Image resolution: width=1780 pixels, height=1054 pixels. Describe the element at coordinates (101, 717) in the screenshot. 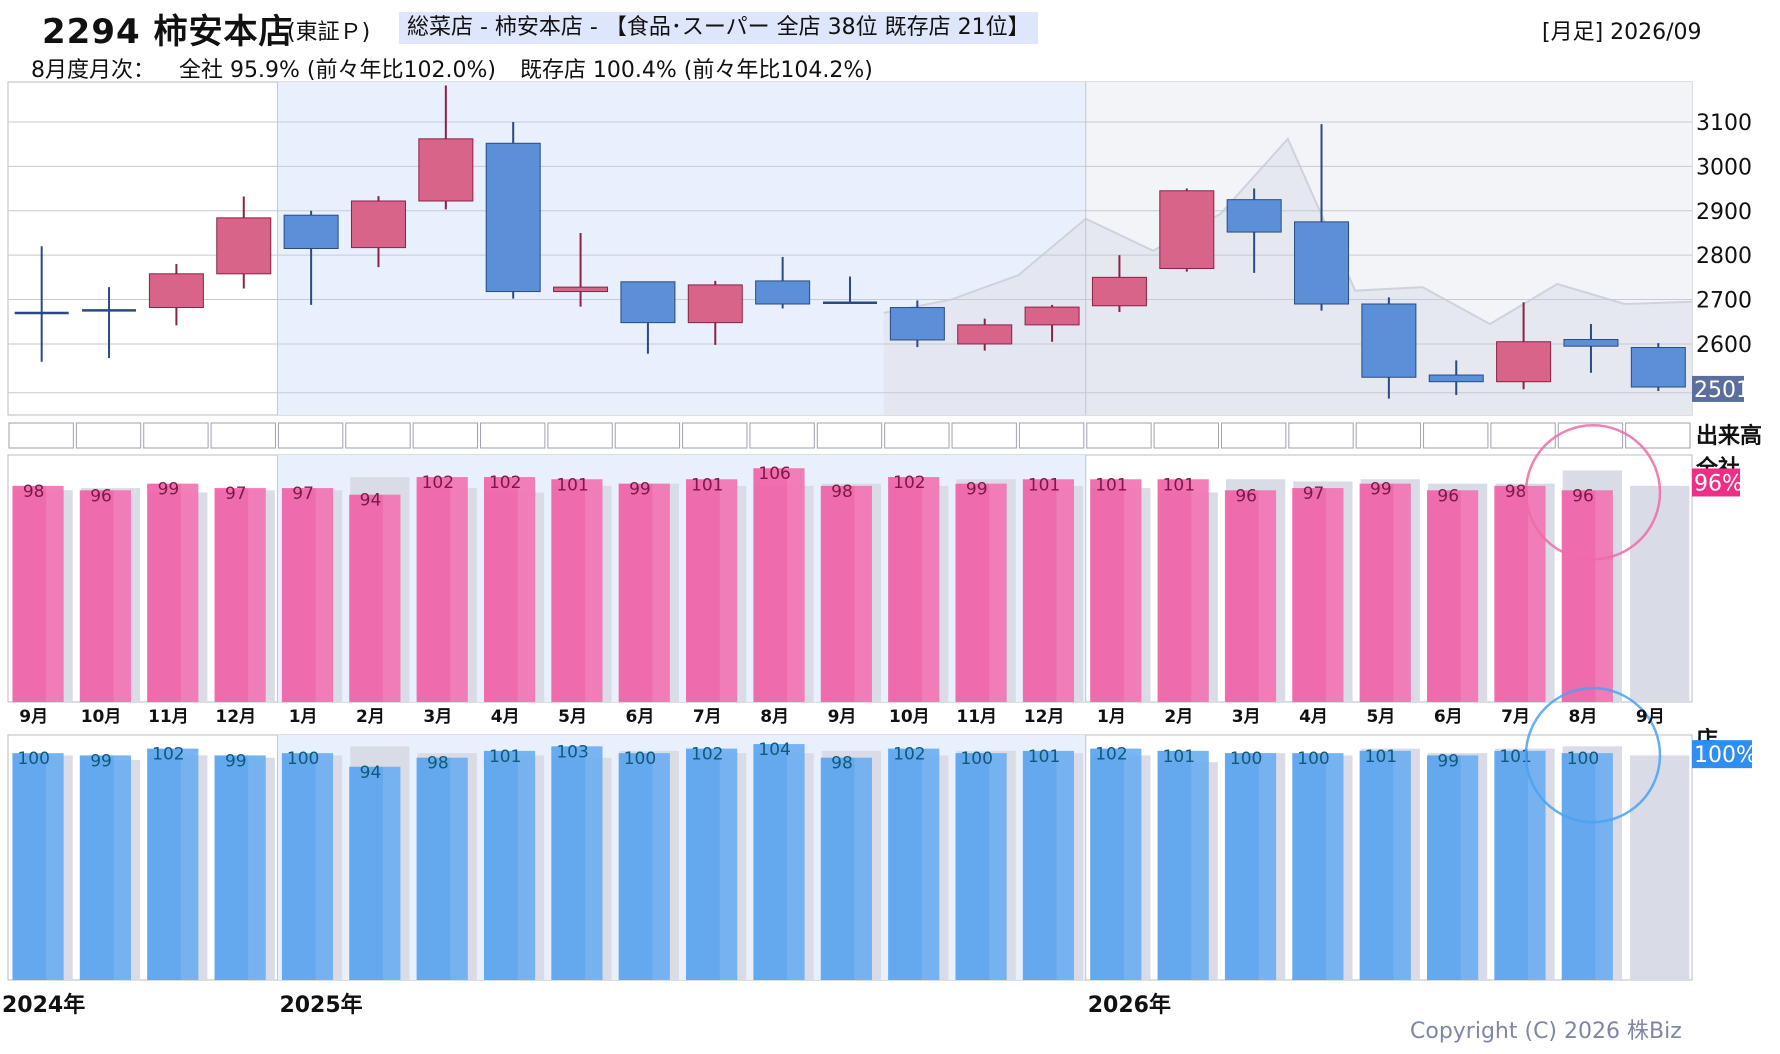

I see `month-tick-label: 10月` at that location.